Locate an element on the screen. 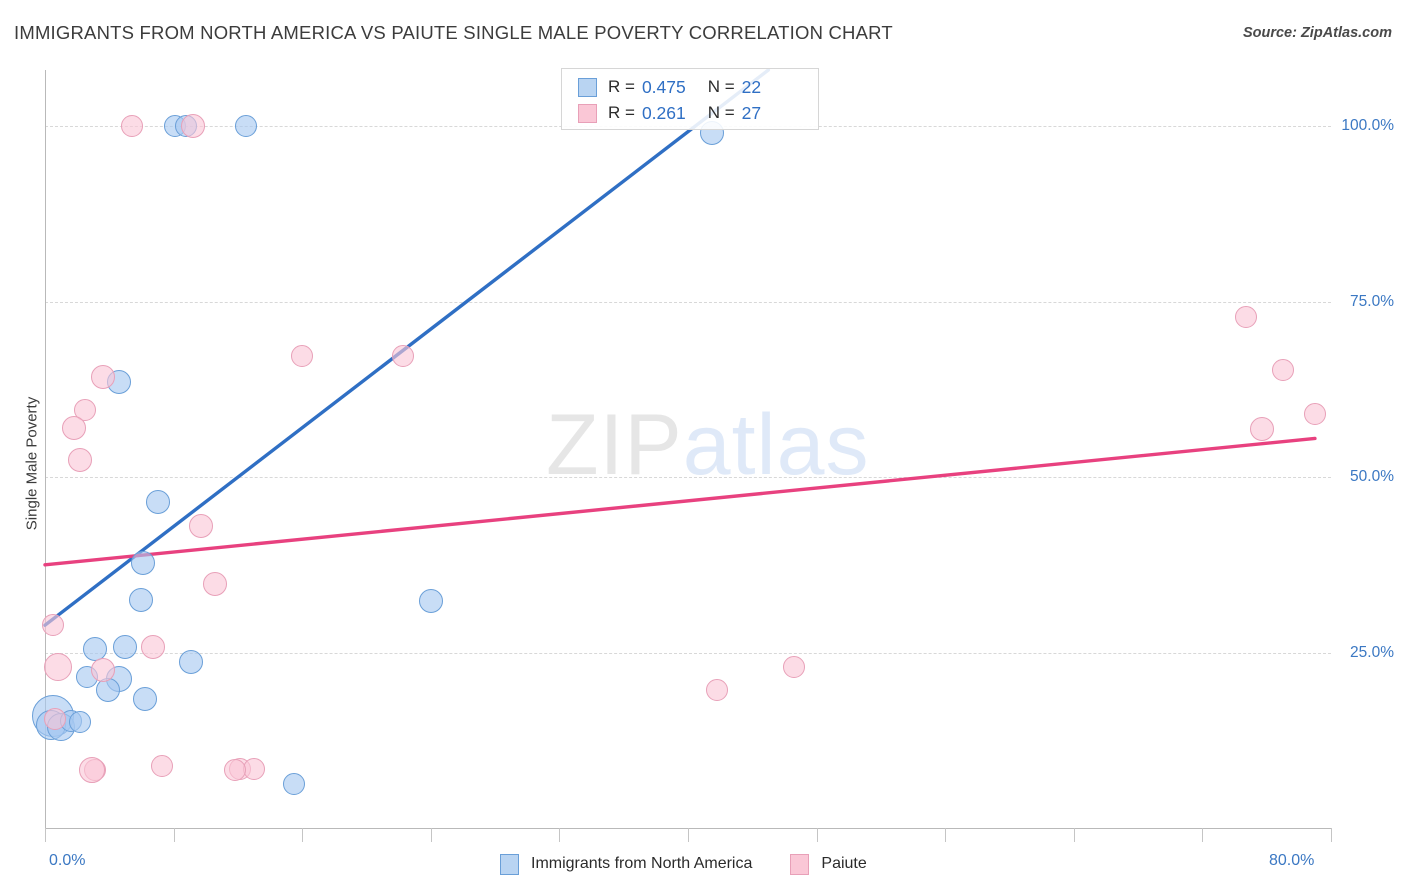 This screenshot has width=1406, height=892. legend-pink-swatch is located at coordinates (800, 864).